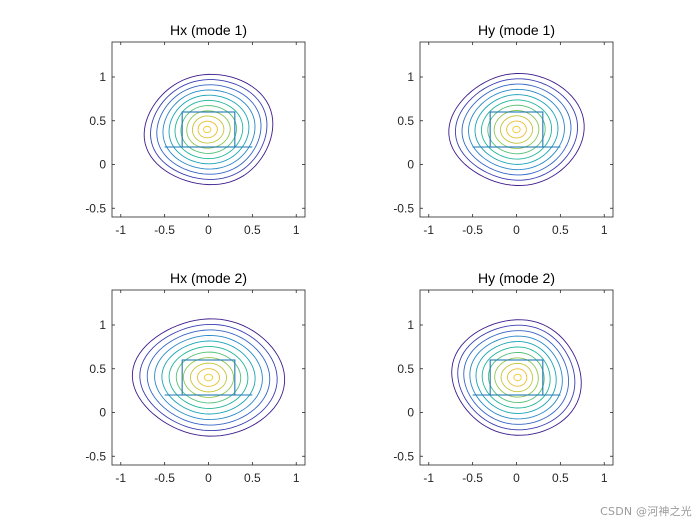 This screenshot has height=525, width=700. I want to click on subplot-4: -1 -0.5 0 0.5 1 -0.5 0 0.5 1 Hy (mode 2), so click(503, 377).